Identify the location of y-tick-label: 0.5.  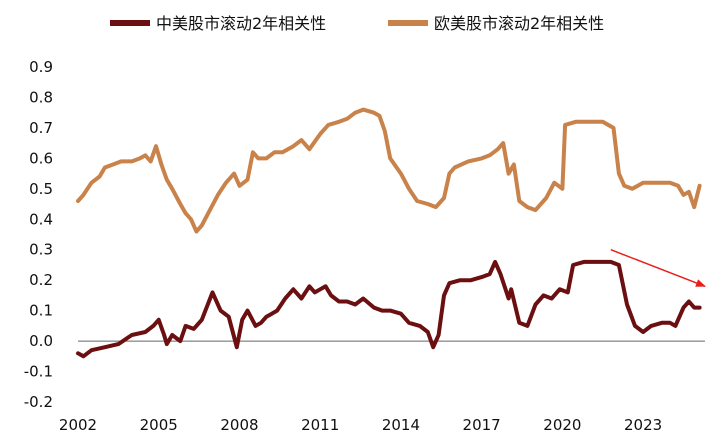
(41, 189).